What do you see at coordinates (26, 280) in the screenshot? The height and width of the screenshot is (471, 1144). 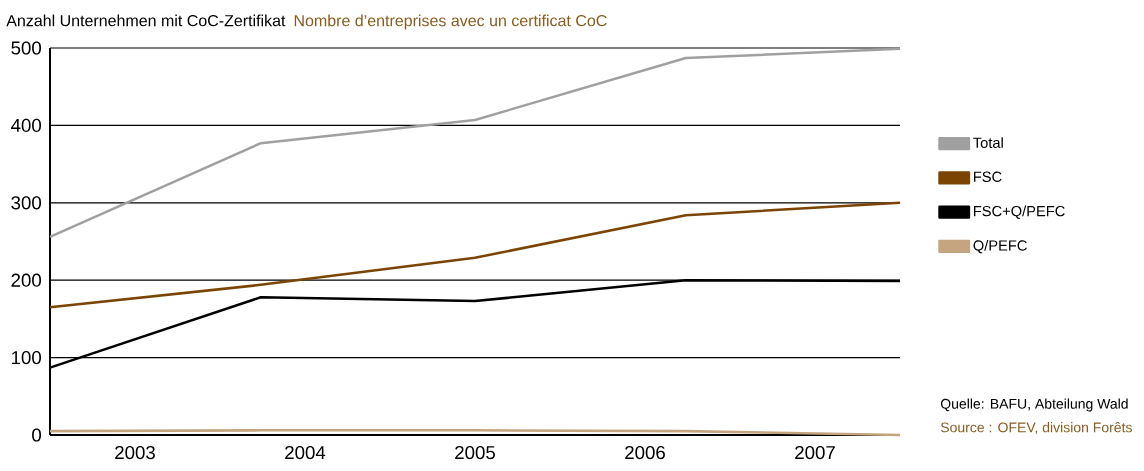 I see `y-tick-label: 200` at bounding box center [26, 280].